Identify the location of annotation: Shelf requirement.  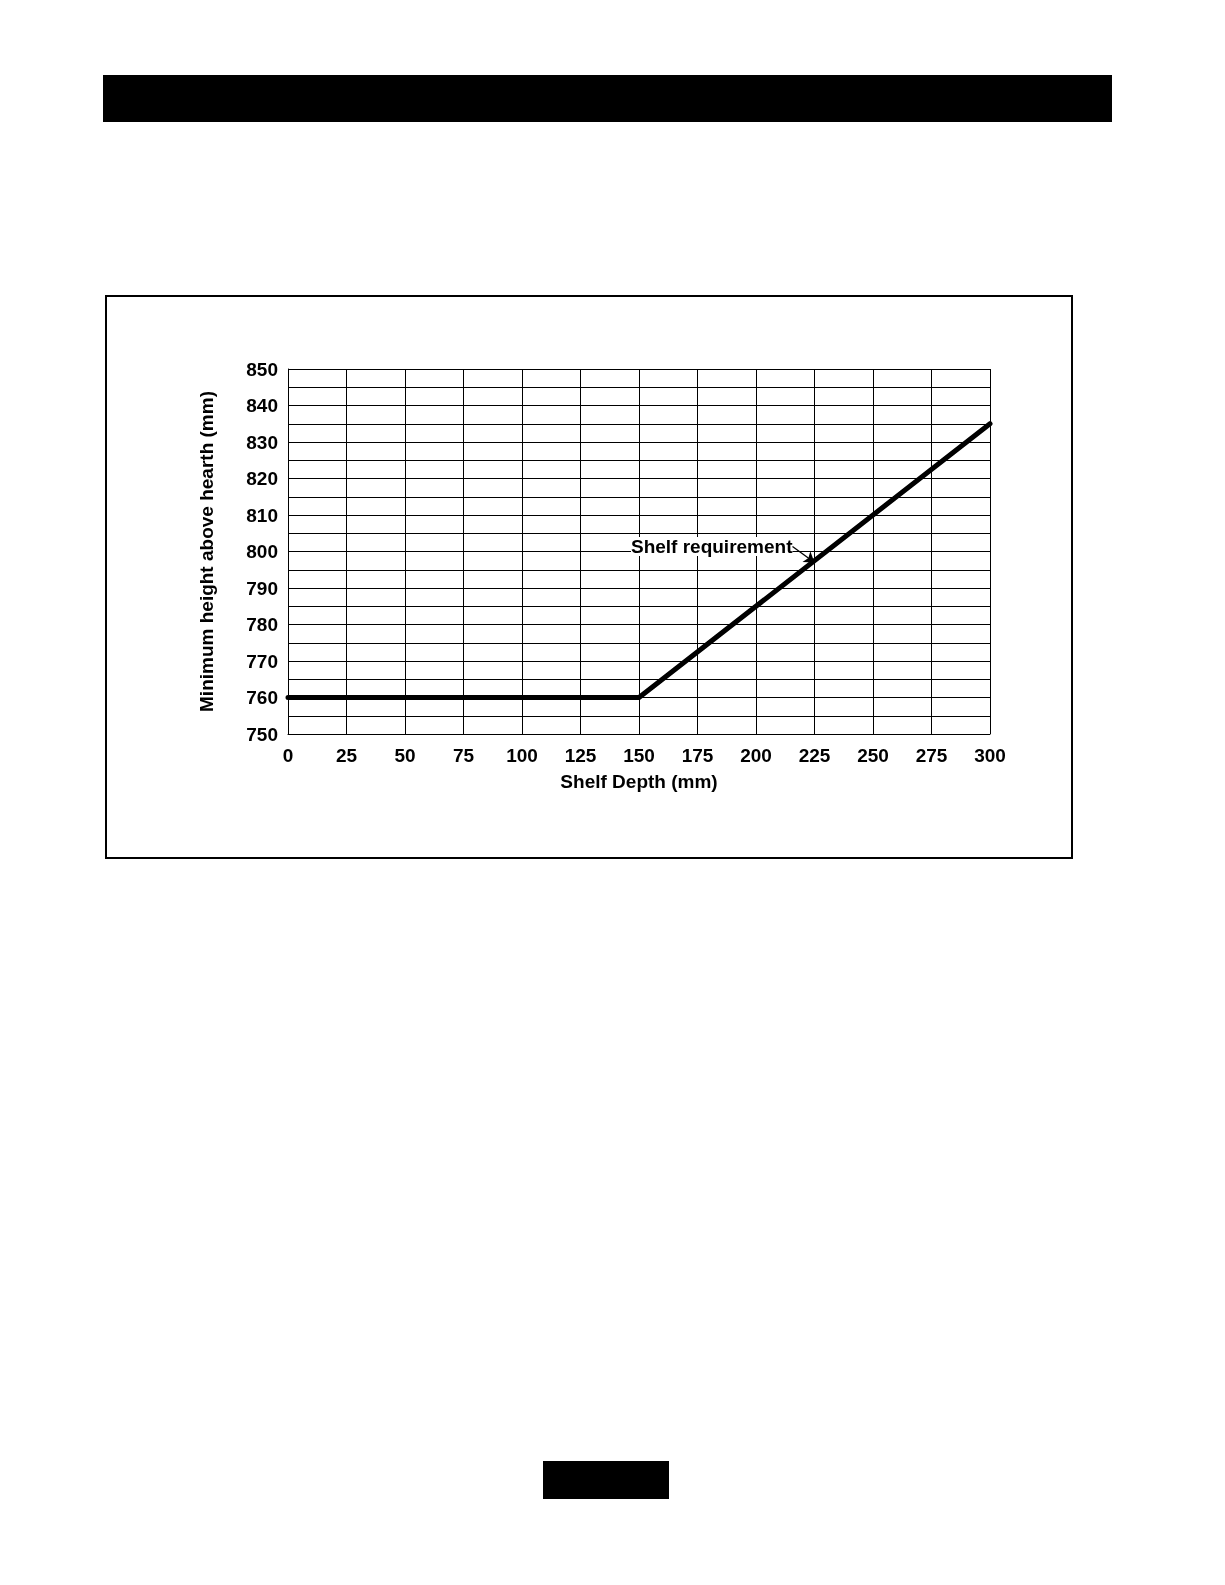
(712, 546).